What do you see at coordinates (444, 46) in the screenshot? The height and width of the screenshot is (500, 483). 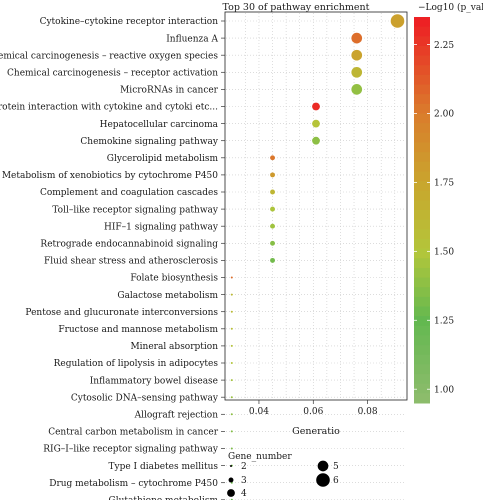 I see `color-tick-label: 2.25` at bounding box center [444, 46].